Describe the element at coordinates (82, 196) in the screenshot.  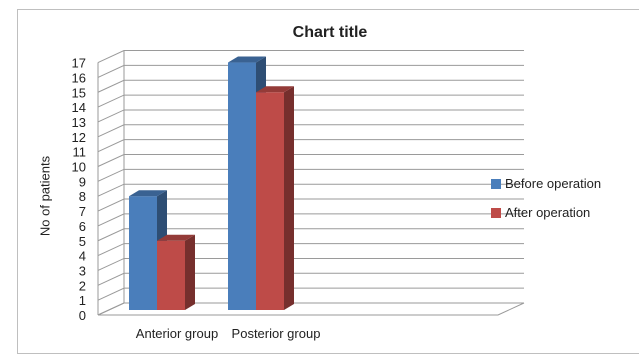
I see `y-tick-label: 8` at that location.